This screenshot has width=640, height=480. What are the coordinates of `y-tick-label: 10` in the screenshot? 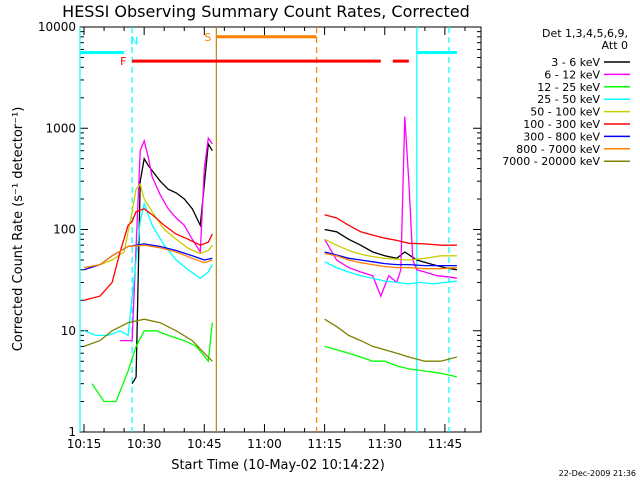 It's located at (68, 331).